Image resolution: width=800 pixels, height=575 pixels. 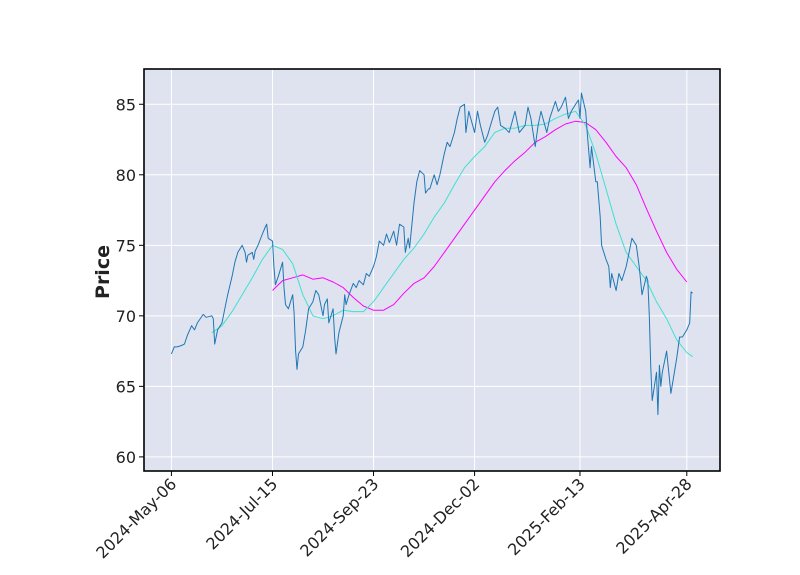 I want to click on x-tick-label: 2024-May-06, so click(x=136, y=518).